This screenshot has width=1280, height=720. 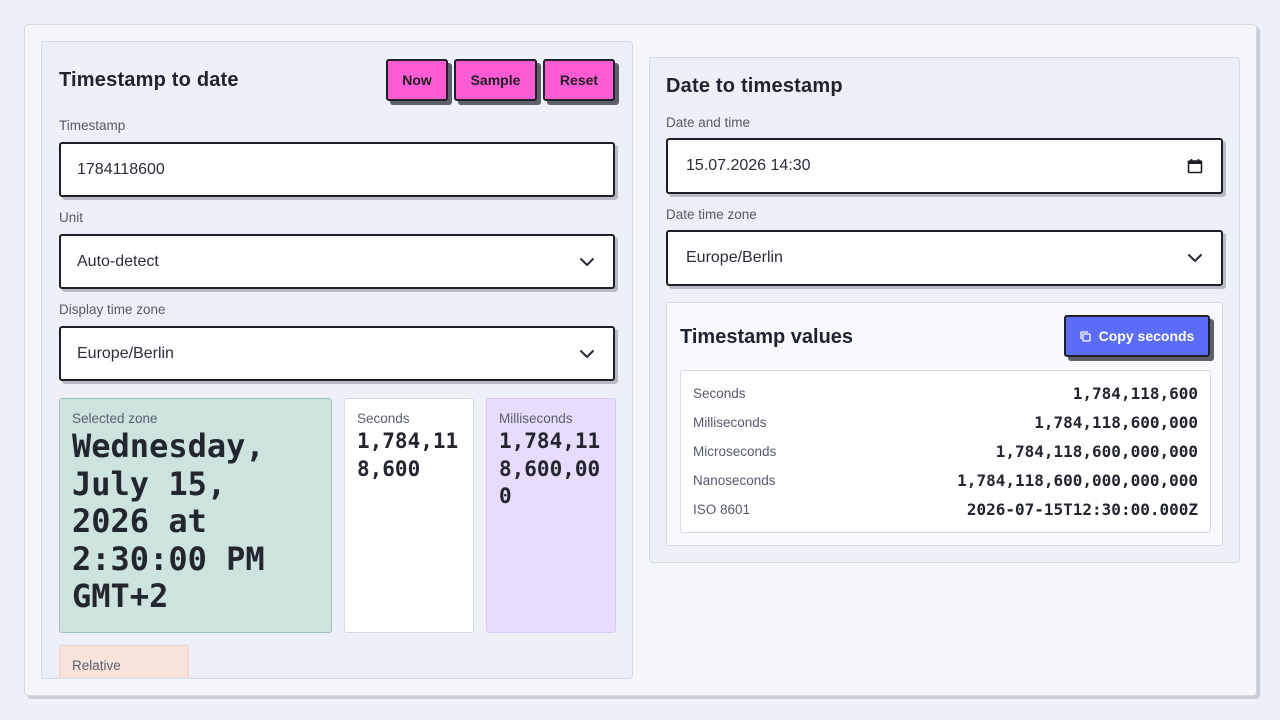 I want to click on milliseconds-label: Milliseconds, so click(x=536, y=418).